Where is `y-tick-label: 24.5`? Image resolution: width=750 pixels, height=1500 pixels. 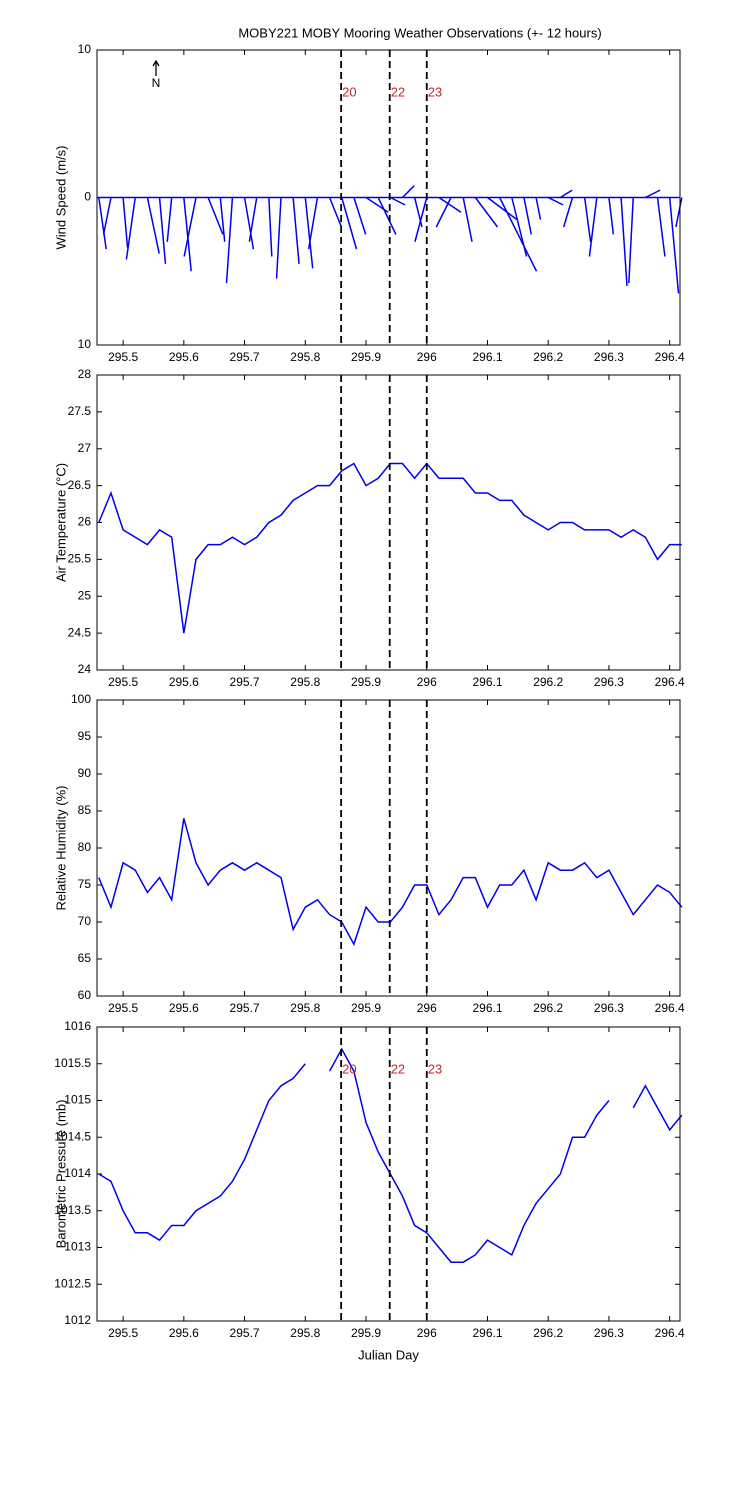 y-tick-label: 24.5 is located at coordinates (80, 632).